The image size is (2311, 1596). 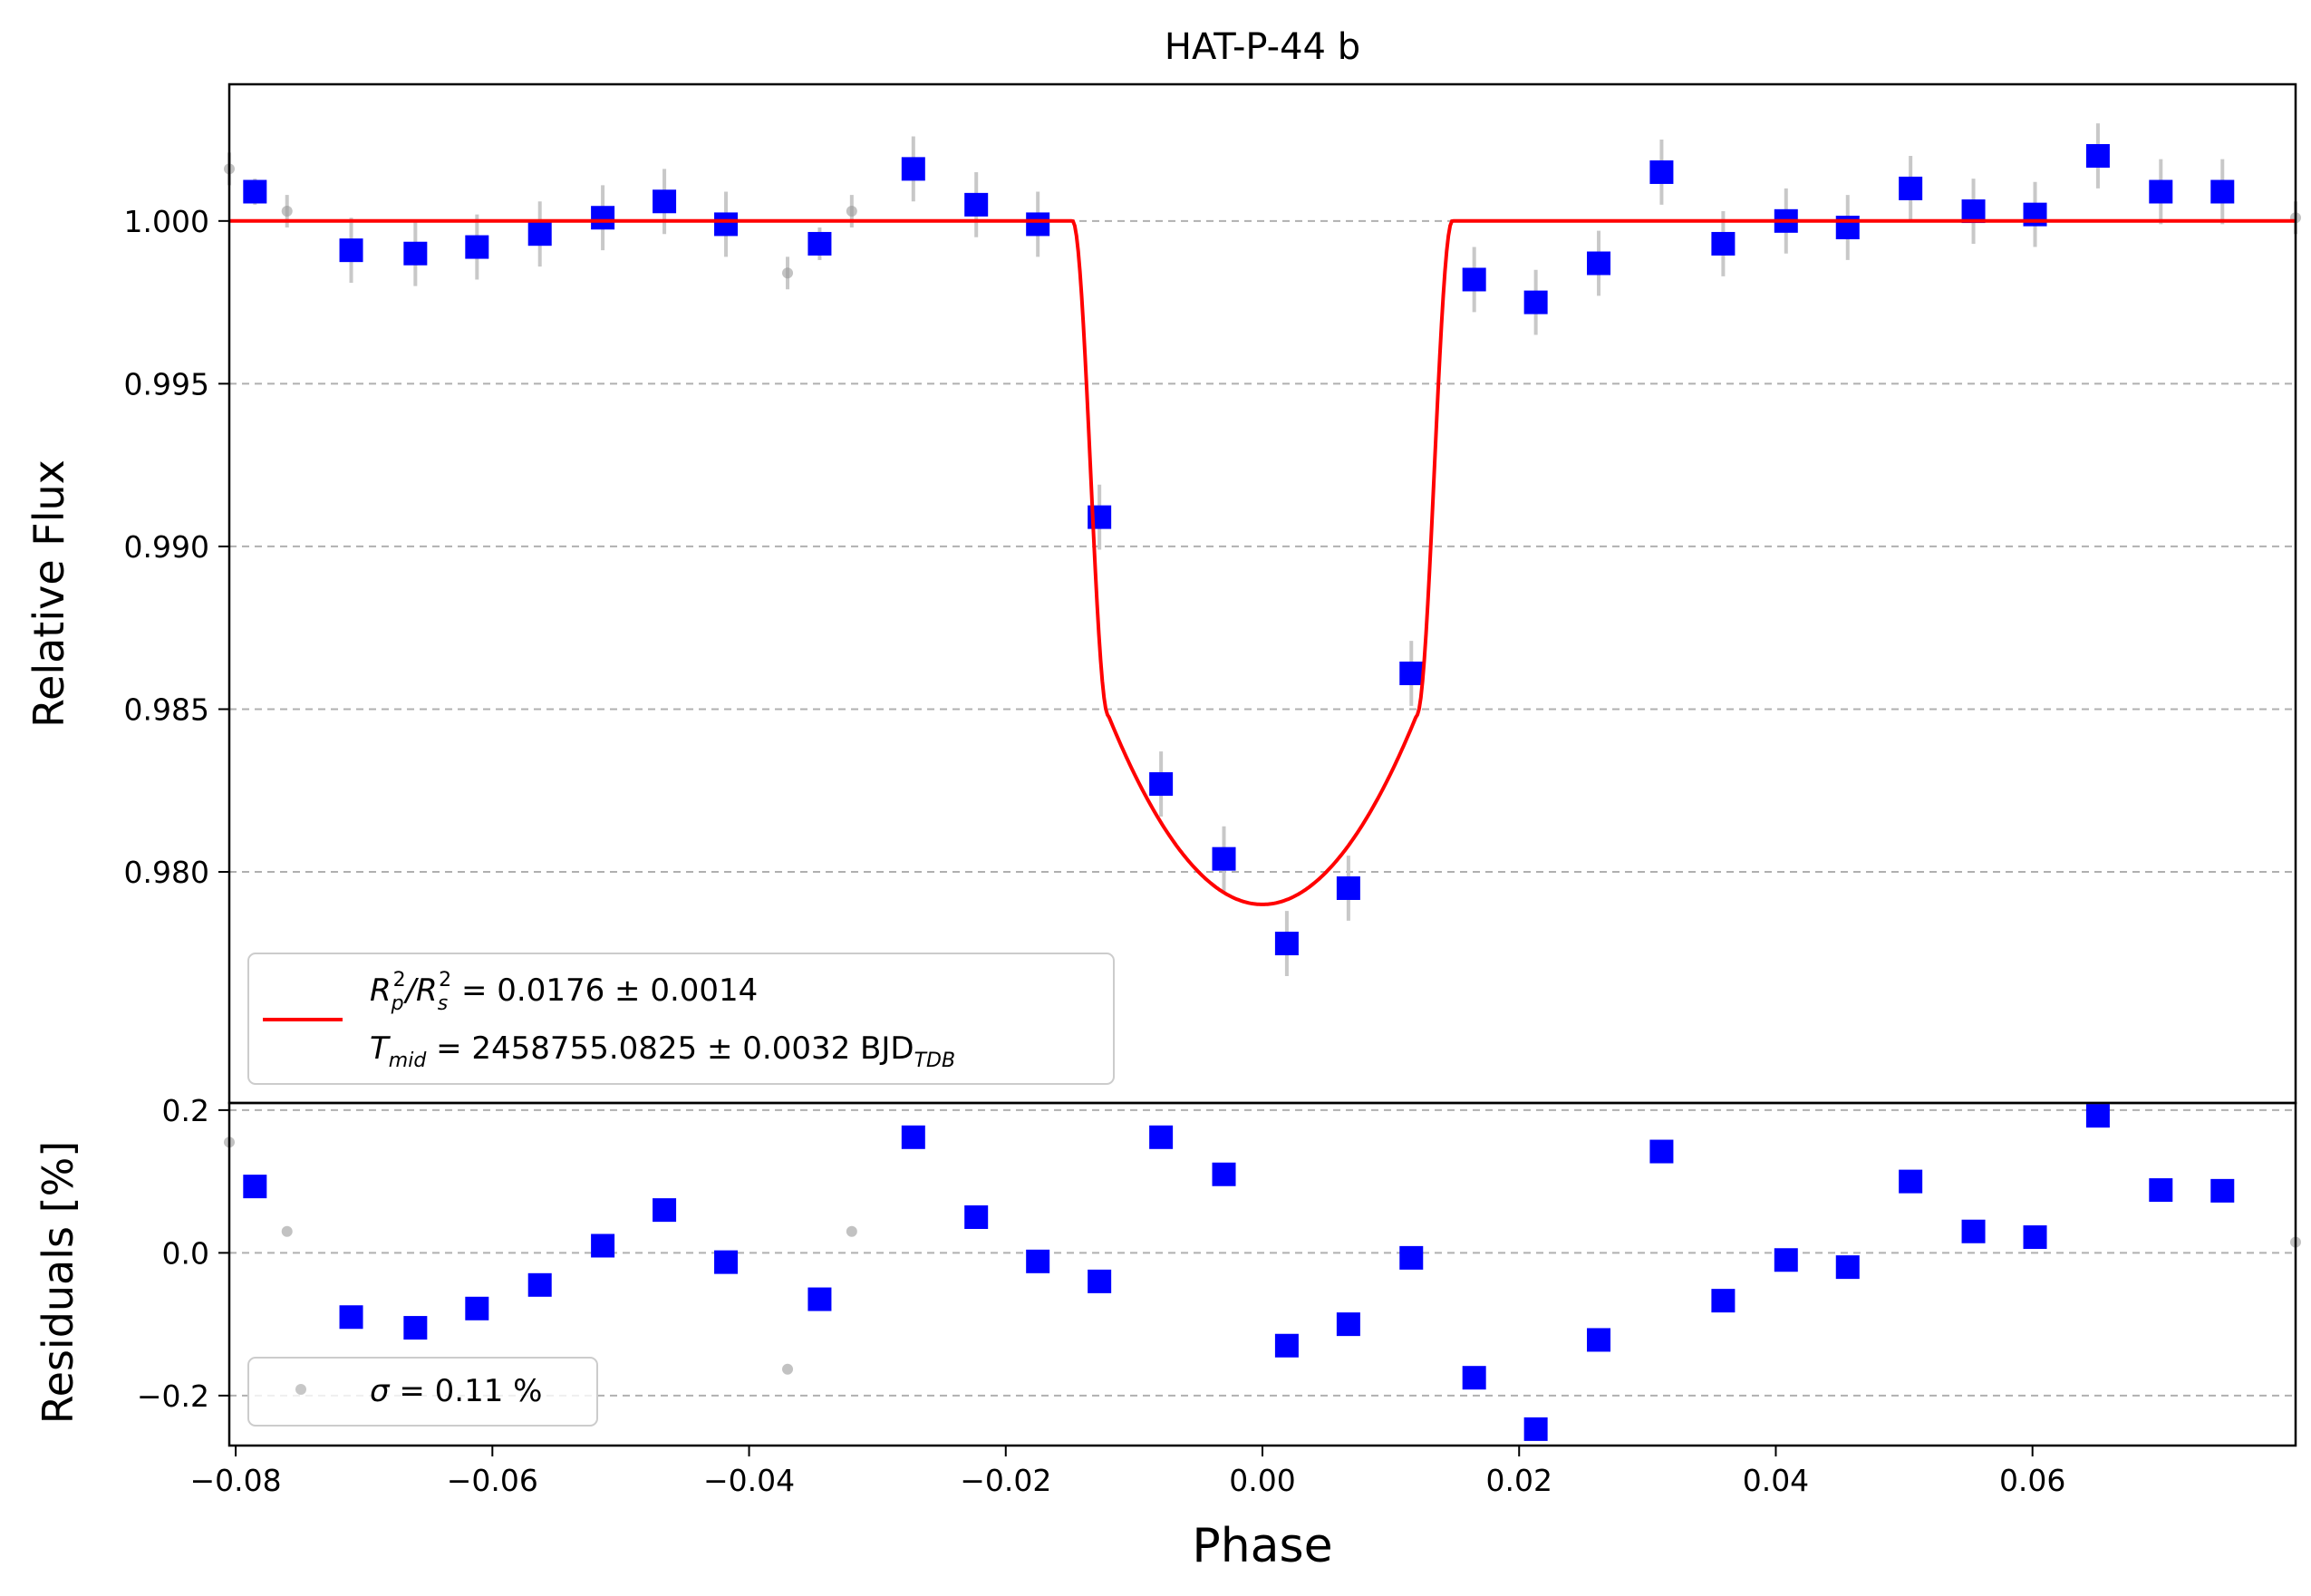 What do you see at coordinates (167, 709) in the screenshot?
I see `flux-y-tick-label: 0.985` at bounding box center [167, 709].